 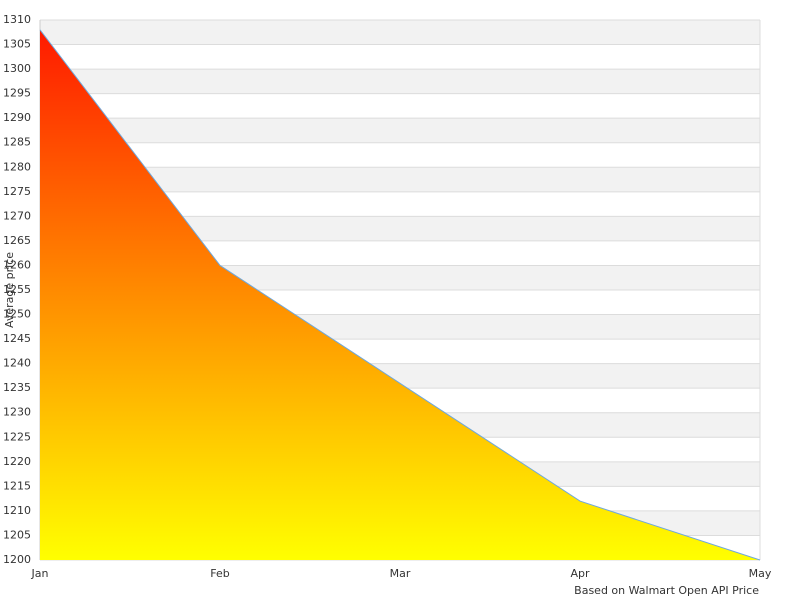 I want to click on y-tick-label: 1245, so click(x=17, y=338).